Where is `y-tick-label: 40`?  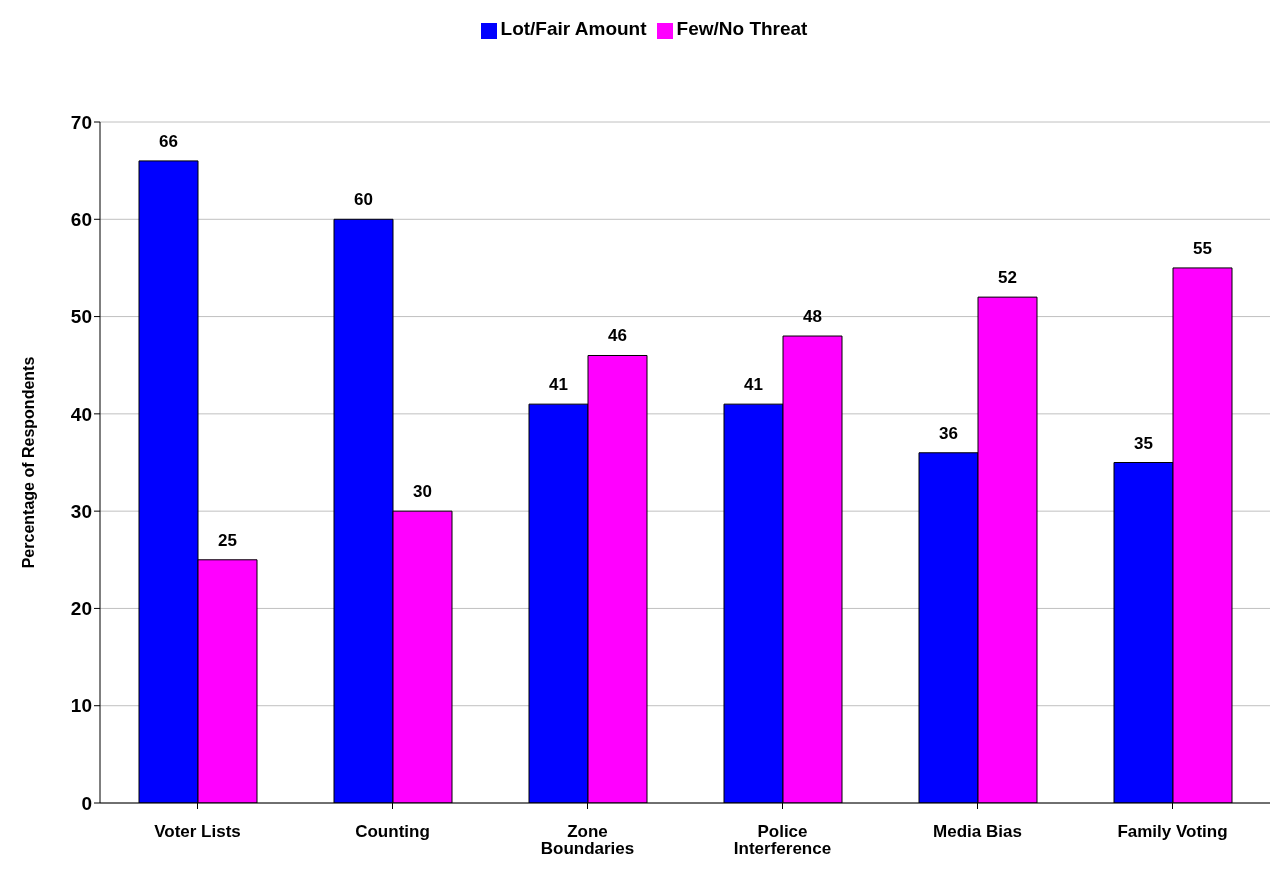
y-tick-label: 40 is located at coordinates (81, 414).